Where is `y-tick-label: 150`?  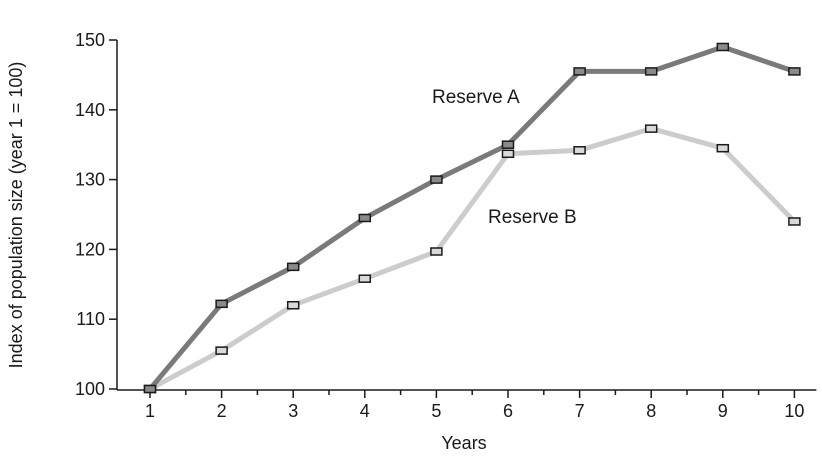
y-tick-label: 150 is located at coordinates (90, 40).